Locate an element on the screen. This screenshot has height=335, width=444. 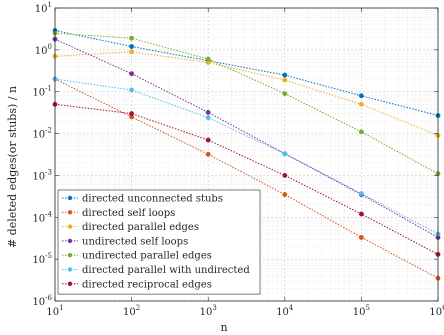
legend-entry-6: directed reciprocal edges is located at coordinates (137, 284).